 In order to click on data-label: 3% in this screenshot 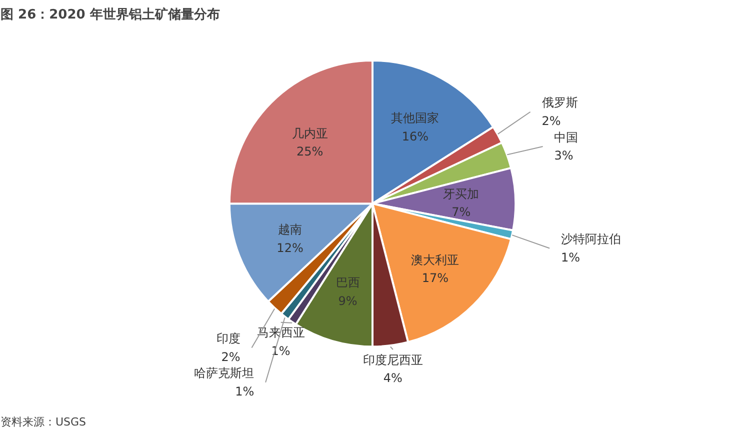, I will do `click(564, 155)`.